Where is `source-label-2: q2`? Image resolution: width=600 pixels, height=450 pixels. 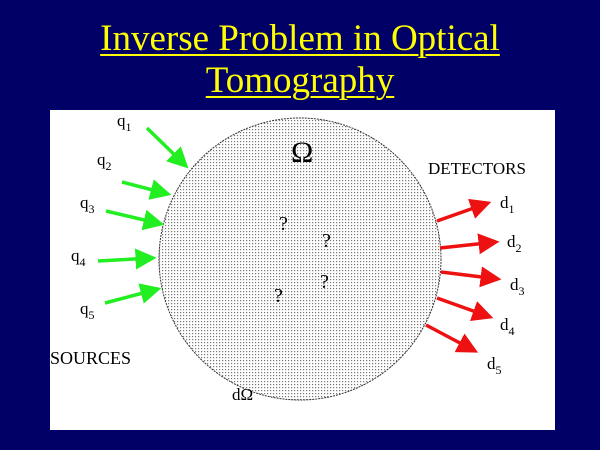
source-label-2: q2 is located at coordinates (104, 161).